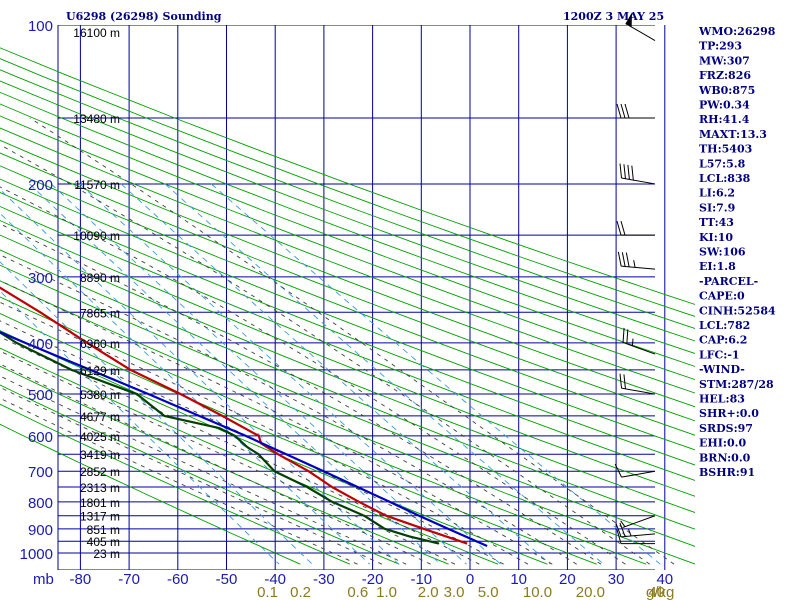 The width and height of the screenshot is (800, 600). Describe the element at coordinates (100, 488) in the screenshot. I see `height-label: 2313 m` at that location.